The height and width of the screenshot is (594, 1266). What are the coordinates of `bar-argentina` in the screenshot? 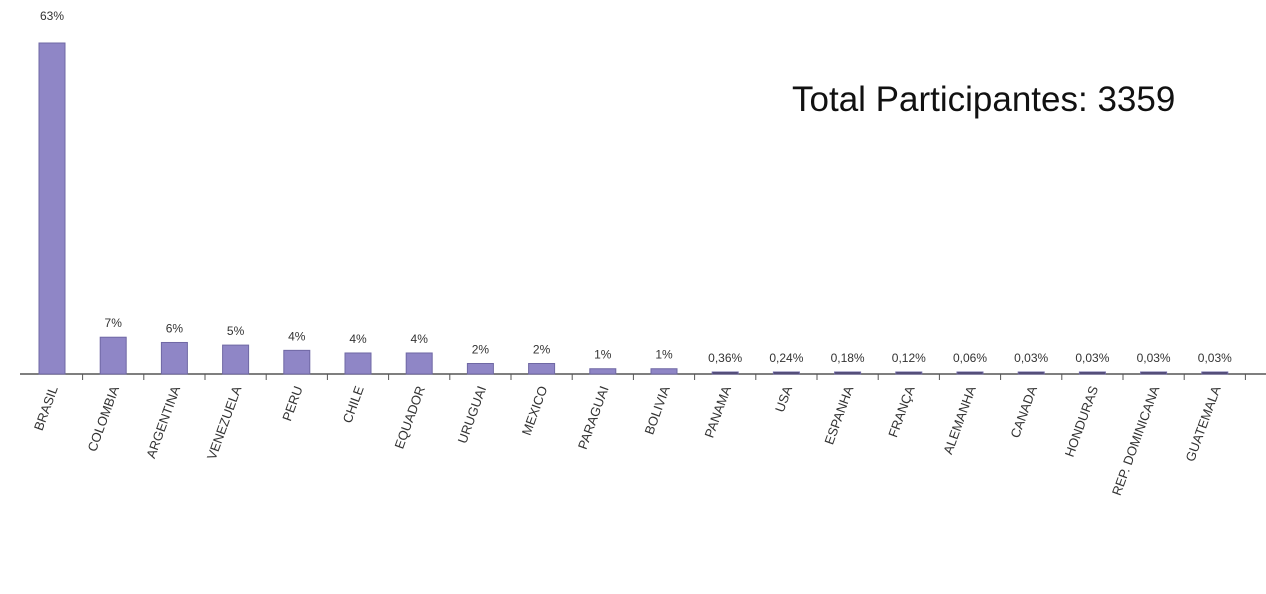 It's located at (174, 358).